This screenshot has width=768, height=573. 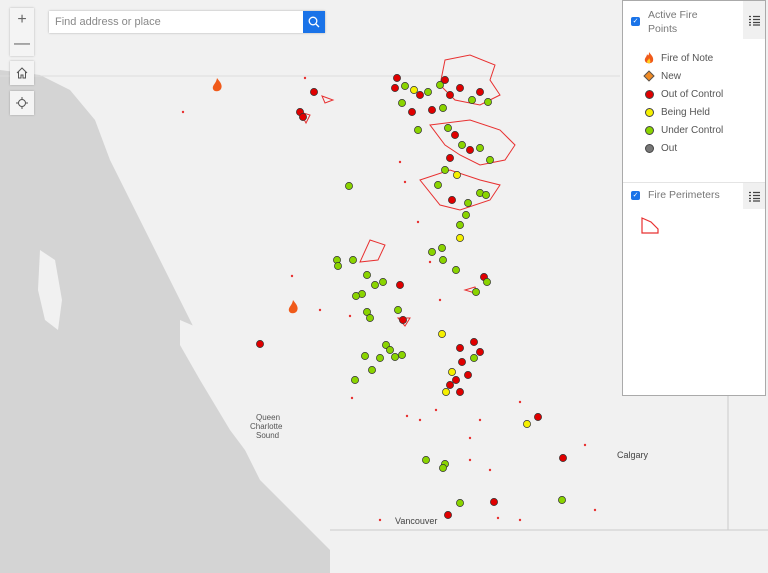 What do you see at coordinates (22, 103) in the screenshot?
I see `locate-button` at bounding box center [22, 103].